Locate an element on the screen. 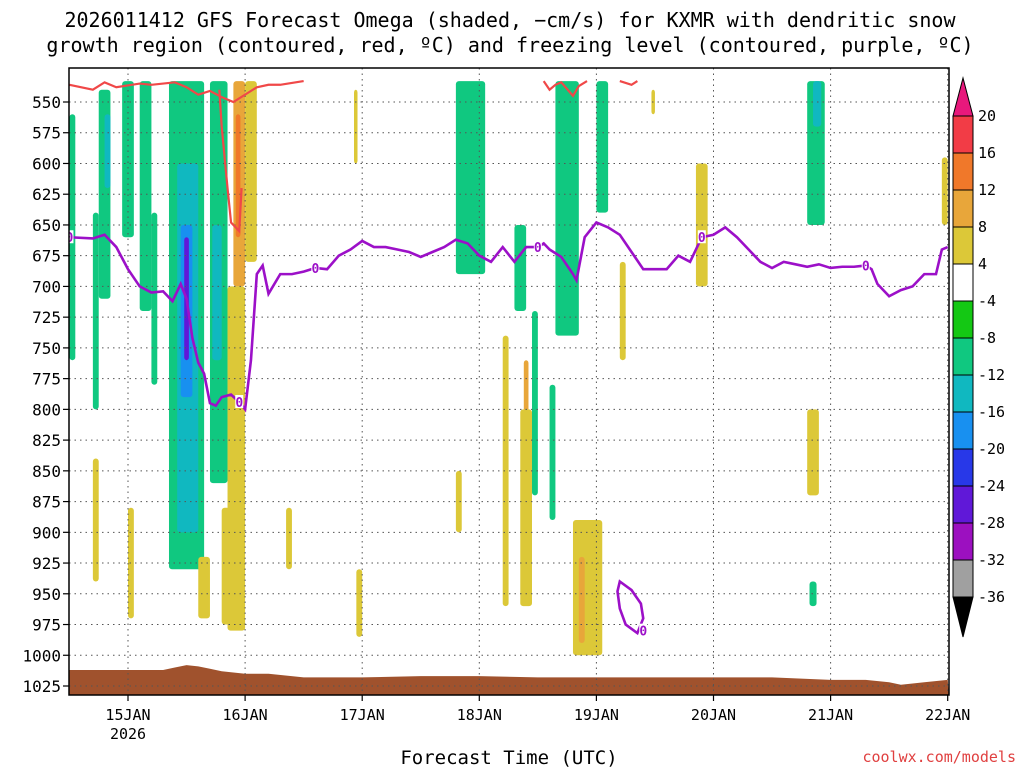 This screenshot has height=768, width=1024. colorbar-label: -28 is located at coordinates (991, 523).